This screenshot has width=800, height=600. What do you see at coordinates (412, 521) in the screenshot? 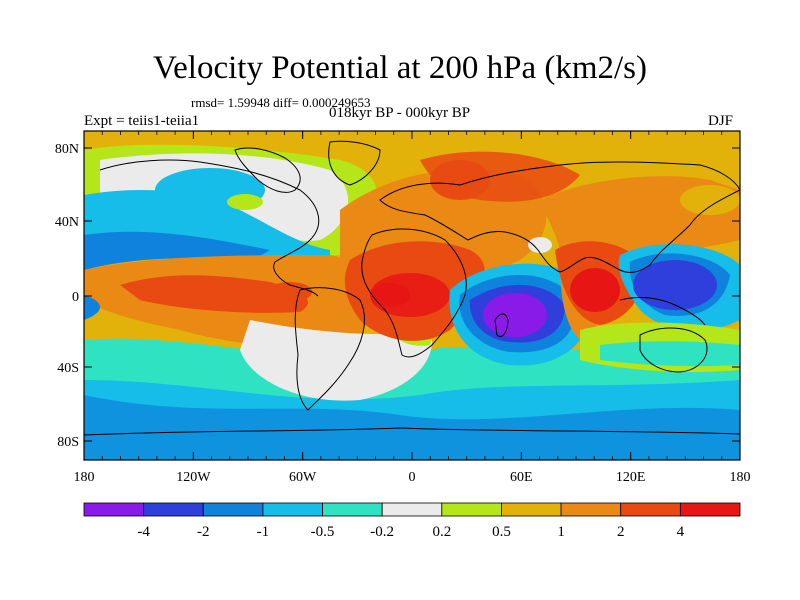
I see `colorbar: -4 -2 -1 -0.5 -0.2 0.2 0.5 1 2 4` at bounding box center [412, 521].